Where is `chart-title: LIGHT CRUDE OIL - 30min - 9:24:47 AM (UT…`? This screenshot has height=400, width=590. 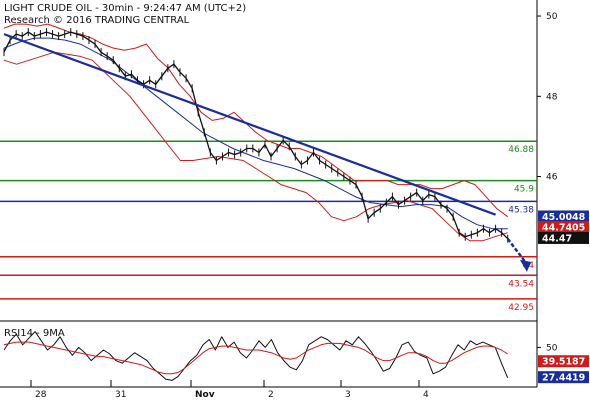
chart-title: LIGHT CRUDE OIL - 30min - 9:24:47 AM (UT… is located at coordinates (125, 8).